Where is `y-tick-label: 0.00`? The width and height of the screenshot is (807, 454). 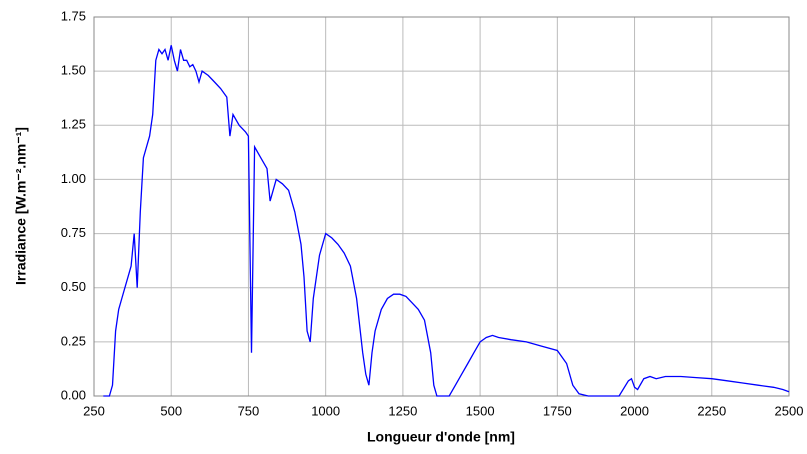
y-tick-label: 0.00 is located at coordinates (73, 394).